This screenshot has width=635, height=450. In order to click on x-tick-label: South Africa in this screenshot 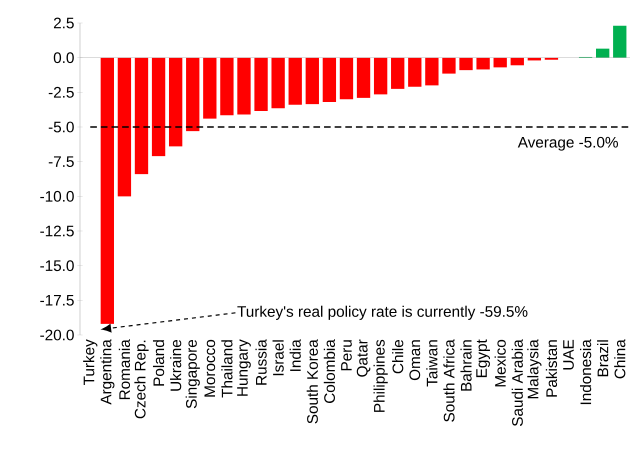, I will do `click(449, 380)`.